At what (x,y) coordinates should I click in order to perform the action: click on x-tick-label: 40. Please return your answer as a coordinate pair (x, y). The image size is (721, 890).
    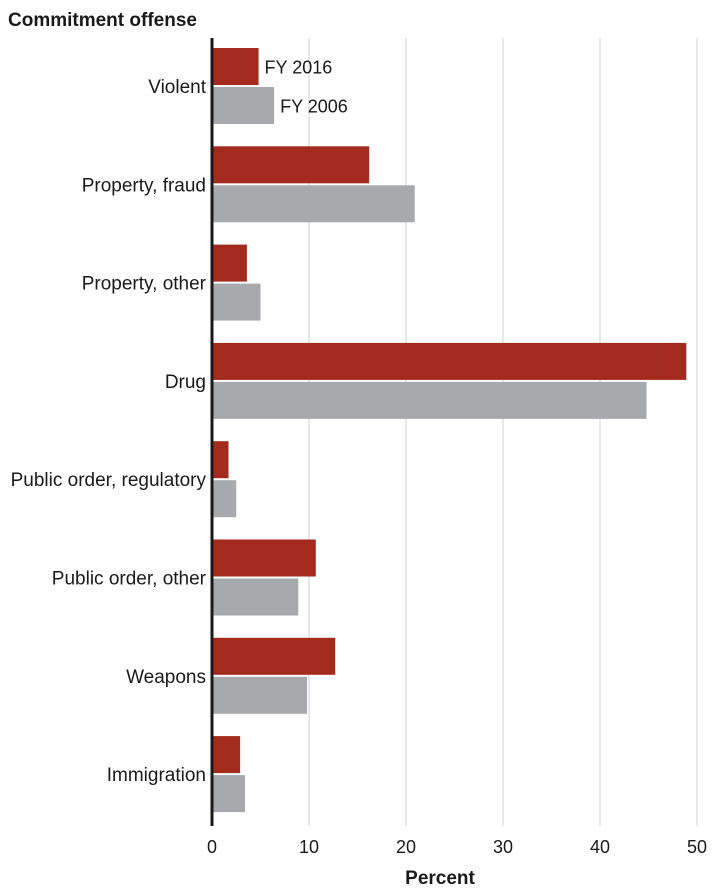
    Looking at the image, I should click on (600, 847).